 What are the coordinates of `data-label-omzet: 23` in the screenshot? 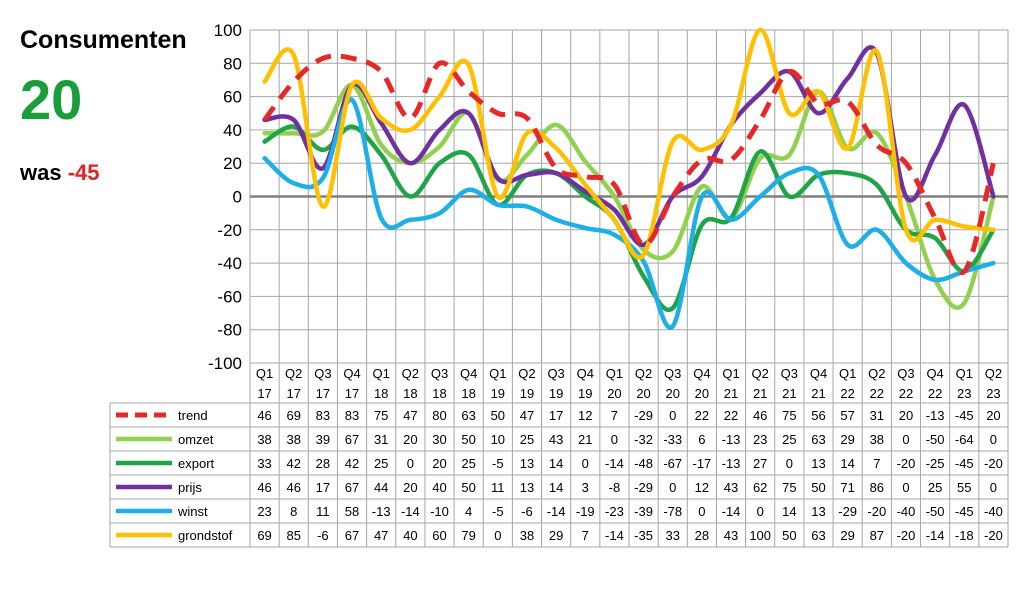 It's located at (760, 439).